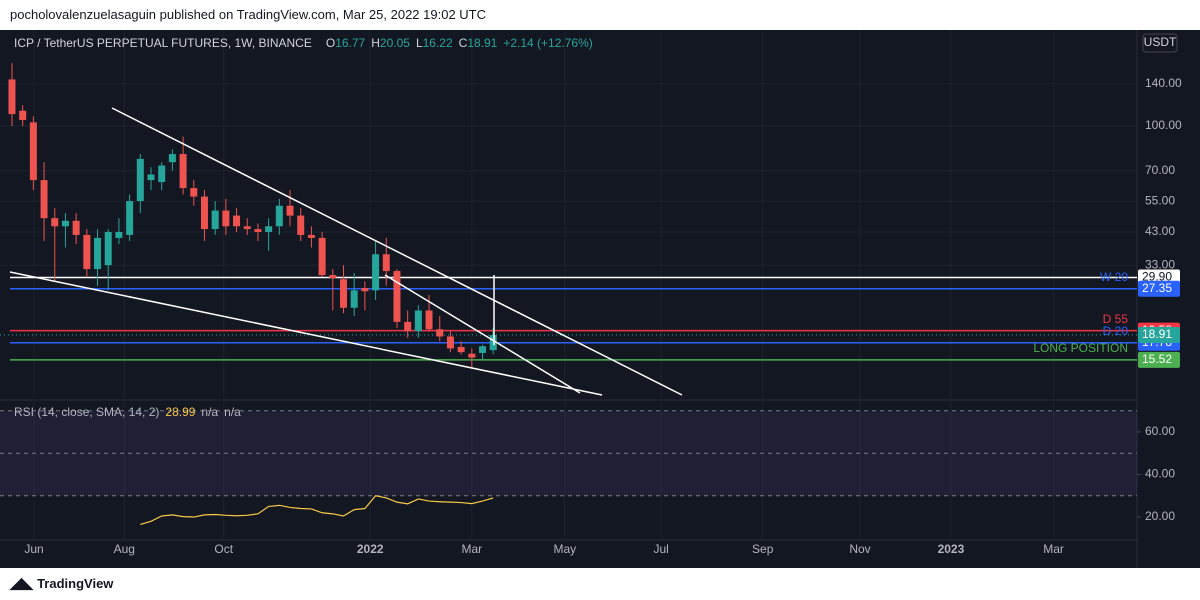  I want to click on x-tick-label: 2022, so click(370, 549).